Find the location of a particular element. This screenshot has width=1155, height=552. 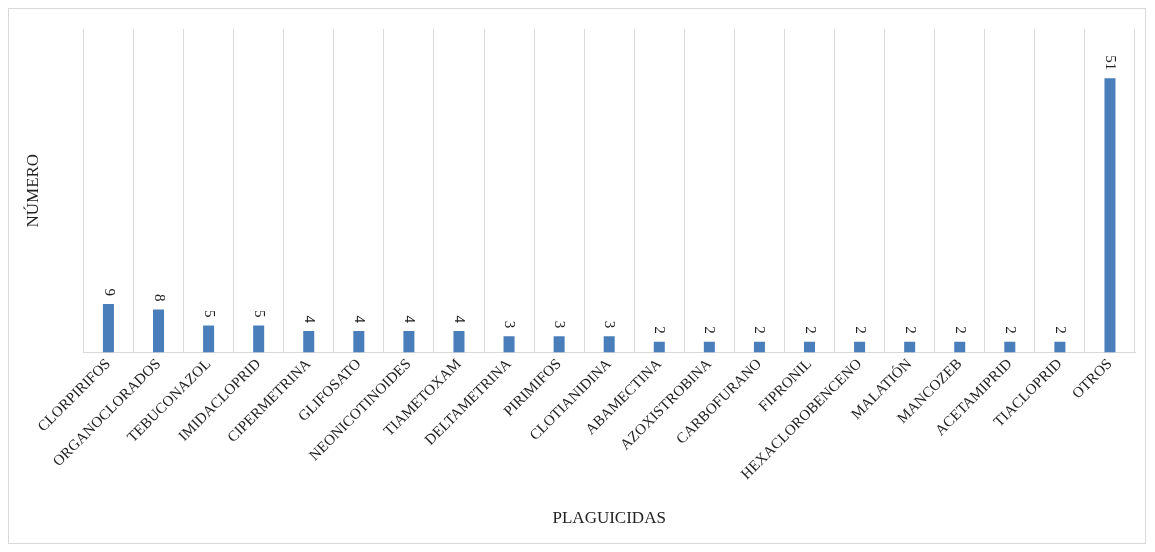

data-label: 51 is located at coordinates (1111, 63).